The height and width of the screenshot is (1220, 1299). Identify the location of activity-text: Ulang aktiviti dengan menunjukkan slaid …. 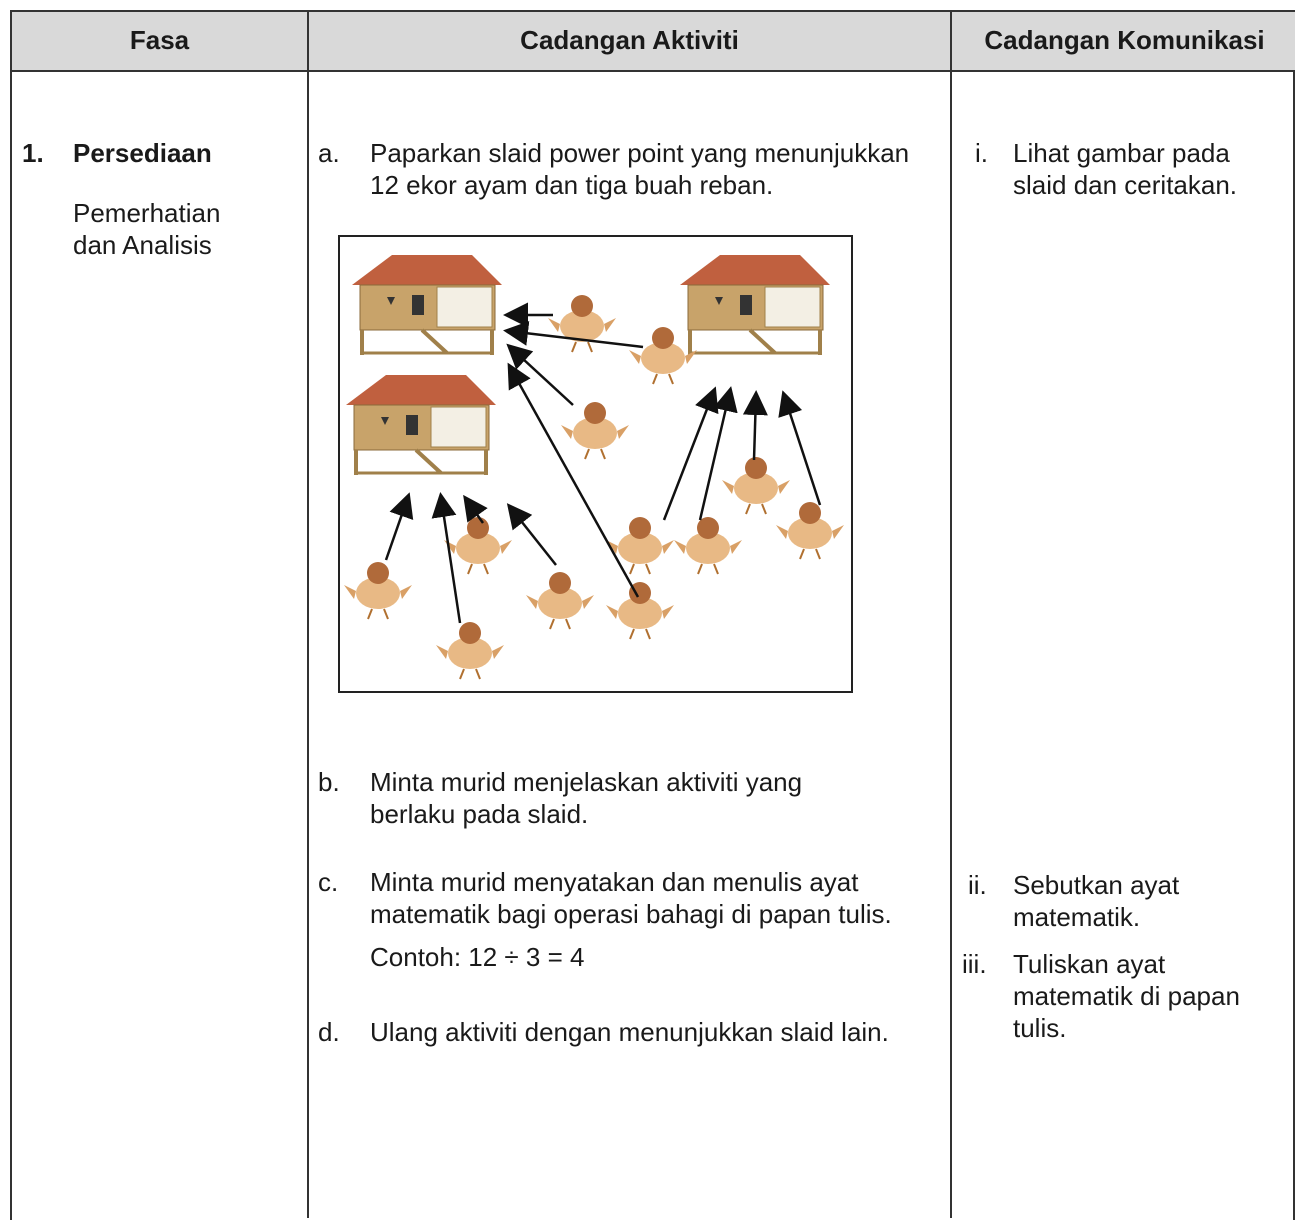
(629, 1032).